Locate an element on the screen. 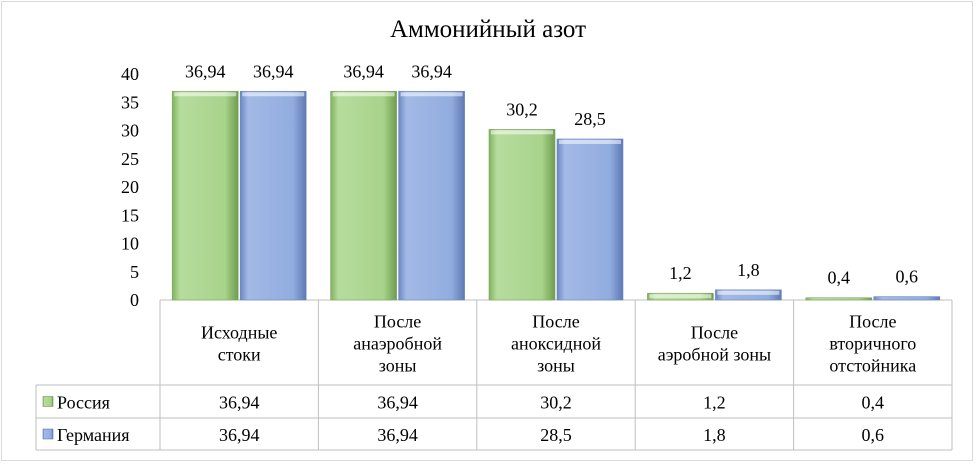 This screenshot has width=976, height=464. category-label: анаэробной is located at coordinates (397, 344).